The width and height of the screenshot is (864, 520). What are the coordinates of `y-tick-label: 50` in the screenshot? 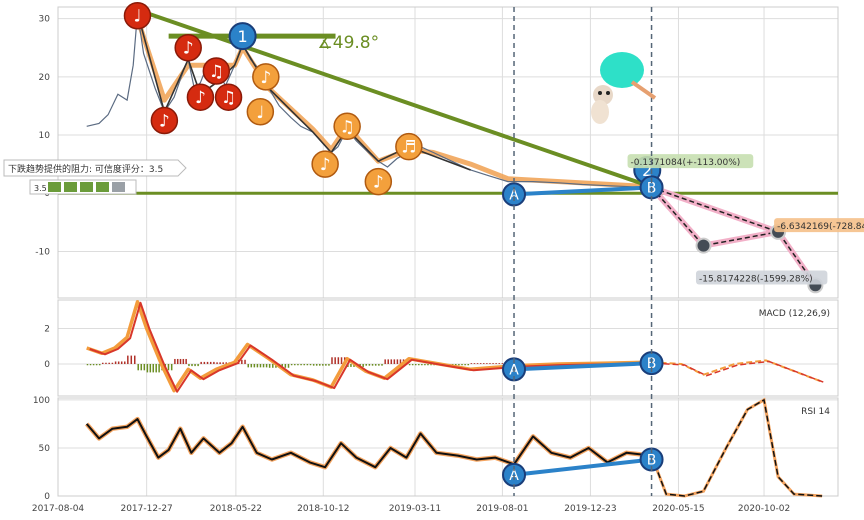 It's located at (45, 449).